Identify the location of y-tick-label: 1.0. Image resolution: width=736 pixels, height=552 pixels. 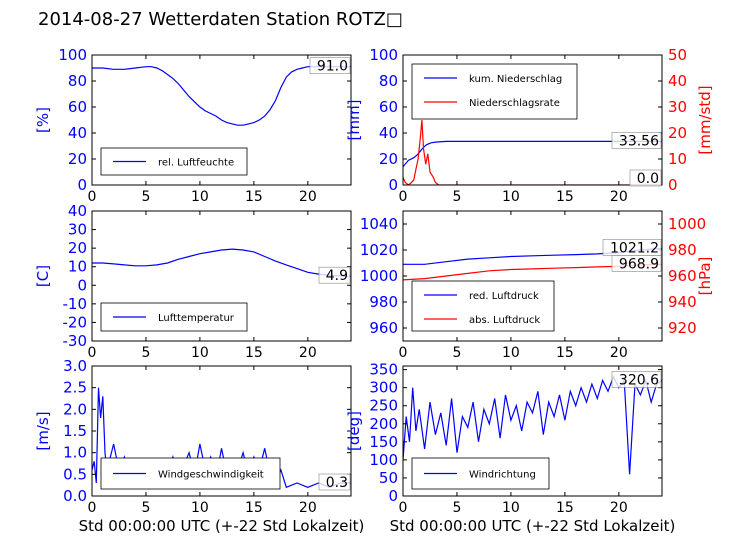
(75, 453).